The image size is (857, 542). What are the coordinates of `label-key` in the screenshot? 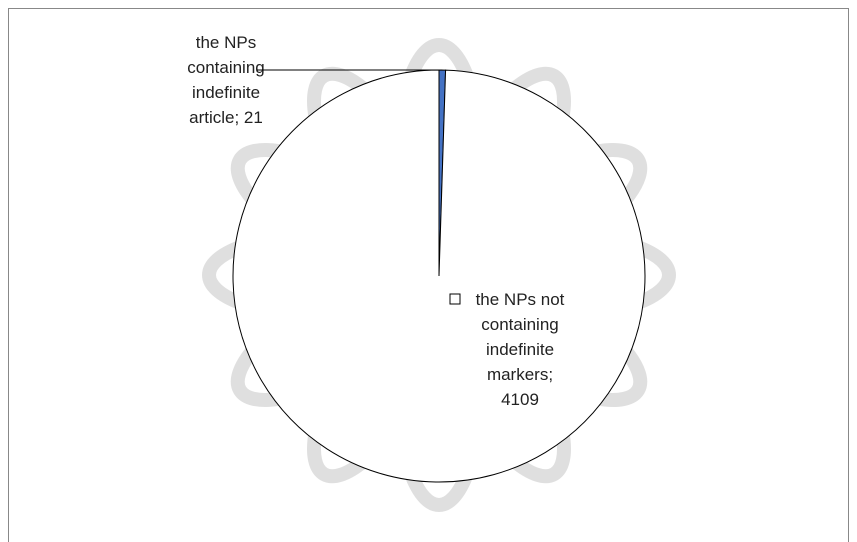 It's located at (455, 299).